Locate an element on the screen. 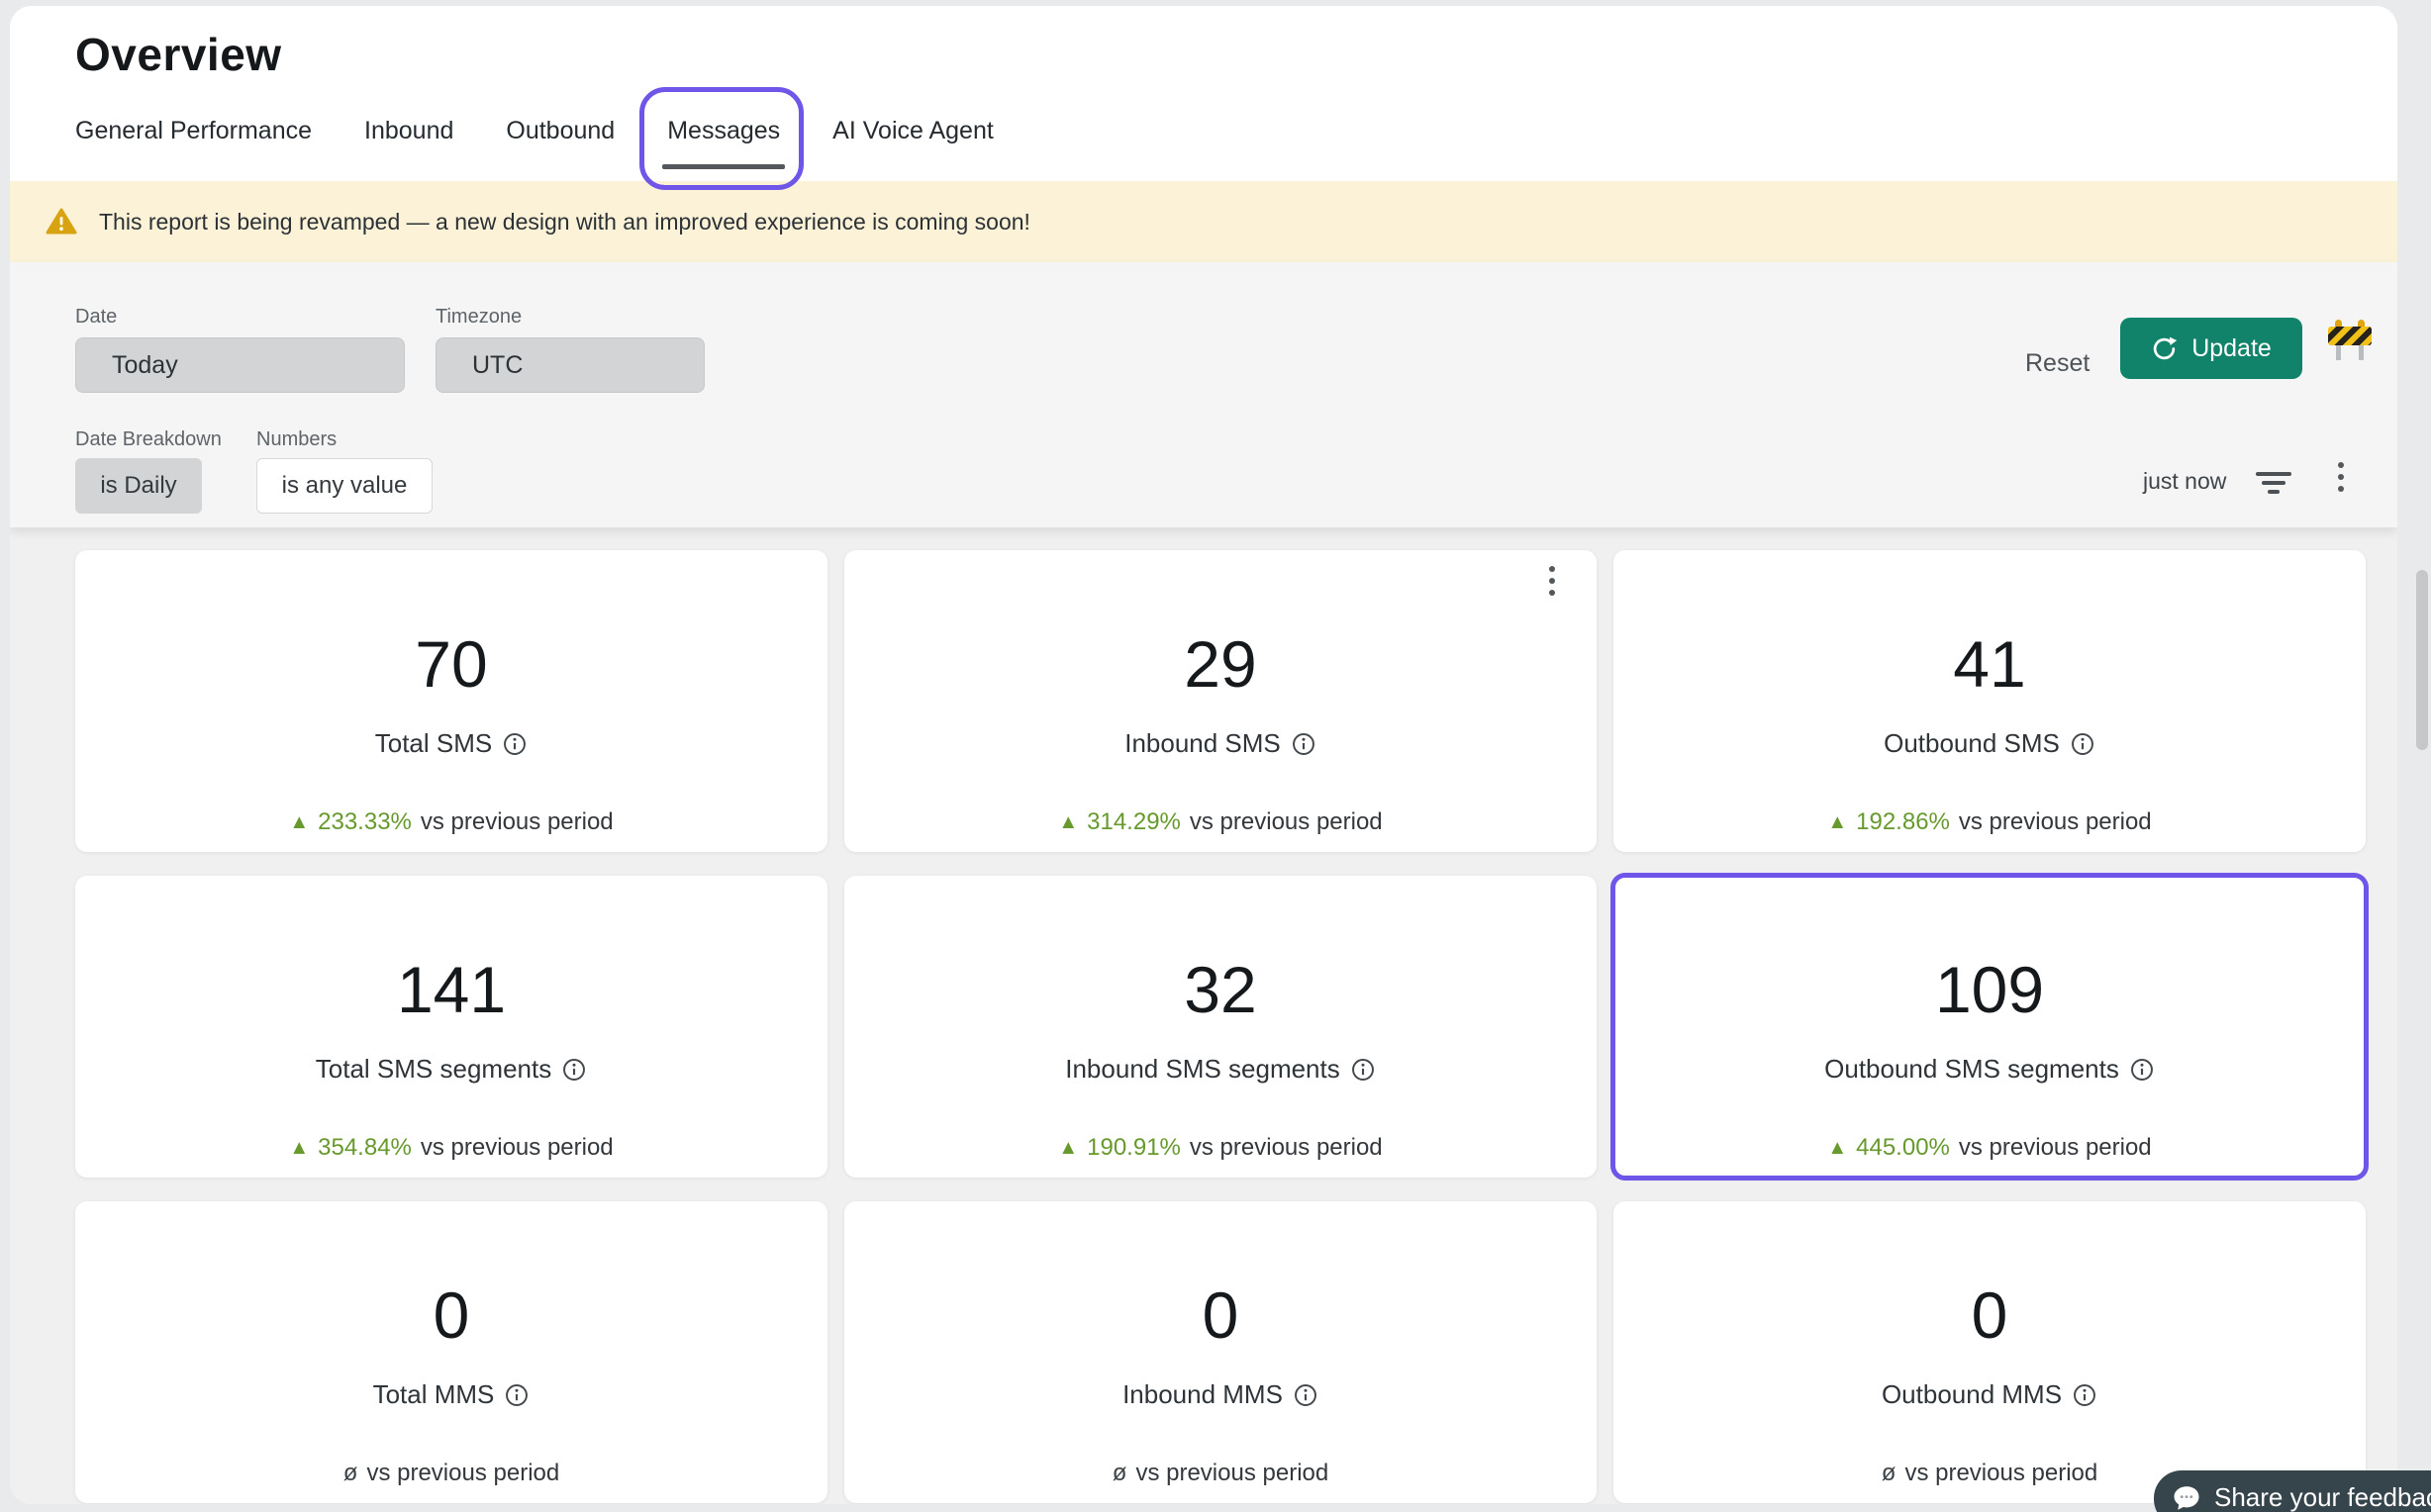 The width and height of the screenshot is (2431, 1512). more-options-icon is located at coordinates (2341, 477).